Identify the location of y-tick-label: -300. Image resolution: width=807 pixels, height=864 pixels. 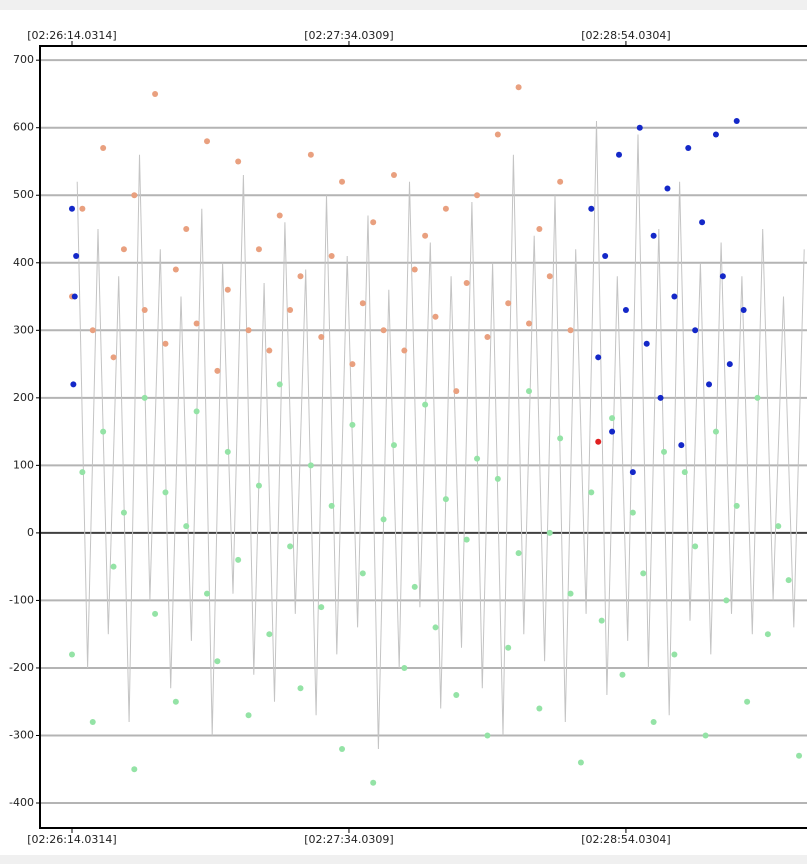
(21, 734).